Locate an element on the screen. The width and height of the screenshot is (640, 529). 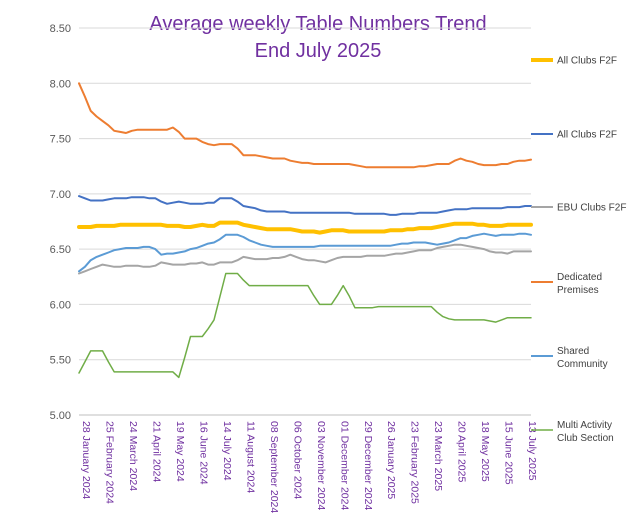
x-tick-label: 06 October 2024 is located at coordinates (297, 460).